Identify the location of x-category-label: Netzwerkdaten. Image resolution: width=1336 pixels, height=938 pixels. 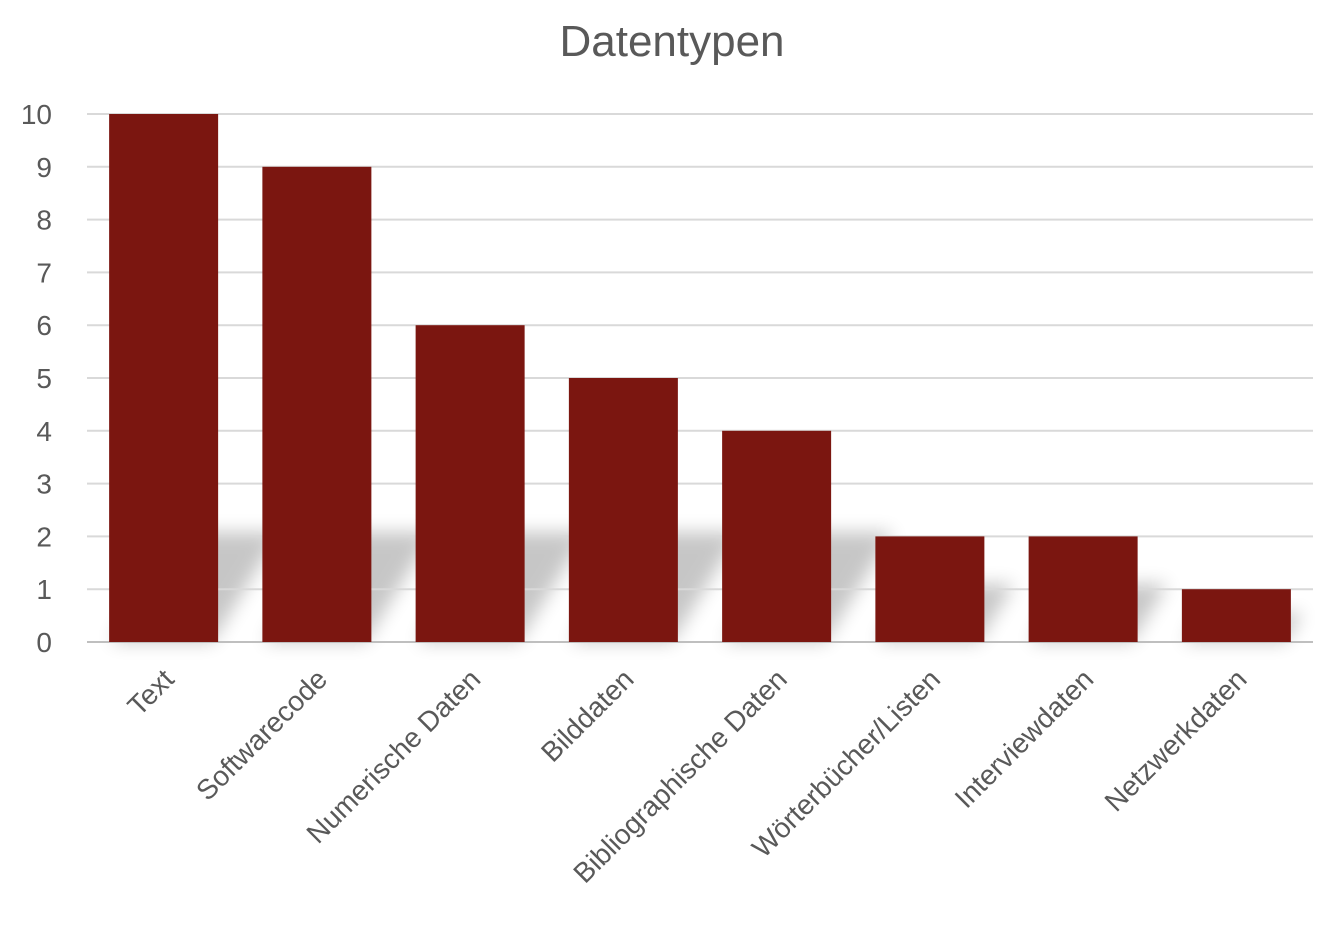
(1176, 740).